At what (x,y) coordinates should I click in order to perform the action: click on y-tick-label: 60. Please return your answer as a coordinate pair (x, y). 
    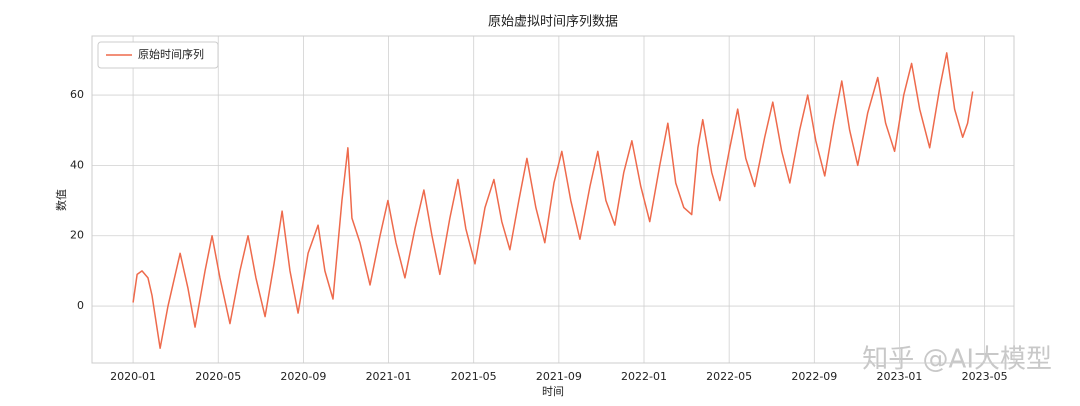
    Looking at the image, I should click on (77, 94).